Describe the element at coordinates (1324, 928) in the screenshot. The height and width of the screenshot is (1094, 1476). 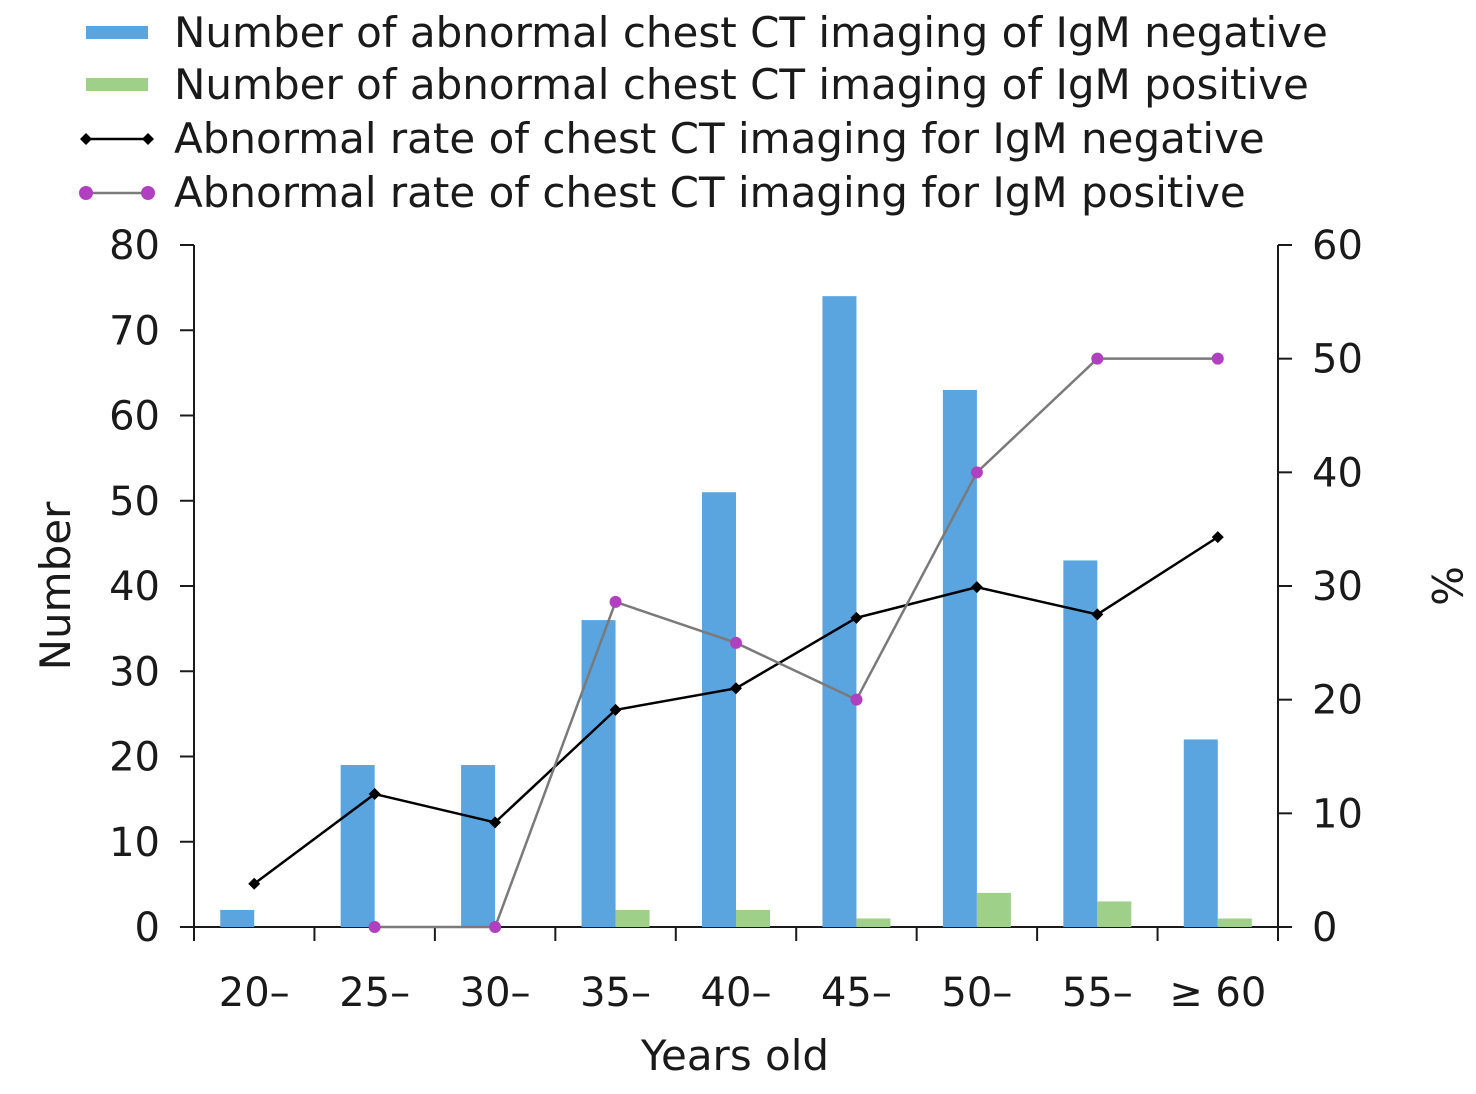
I see `right-tick-label: 0` at that location.